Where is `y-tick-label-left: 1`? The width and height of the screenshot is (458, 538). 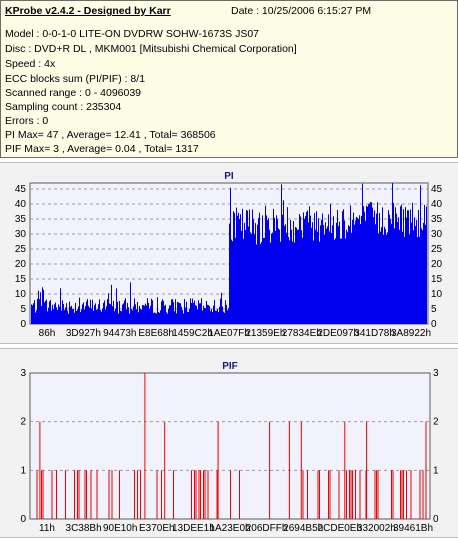
y-tick-label-left: 1 is located at coordinates (23, 470).